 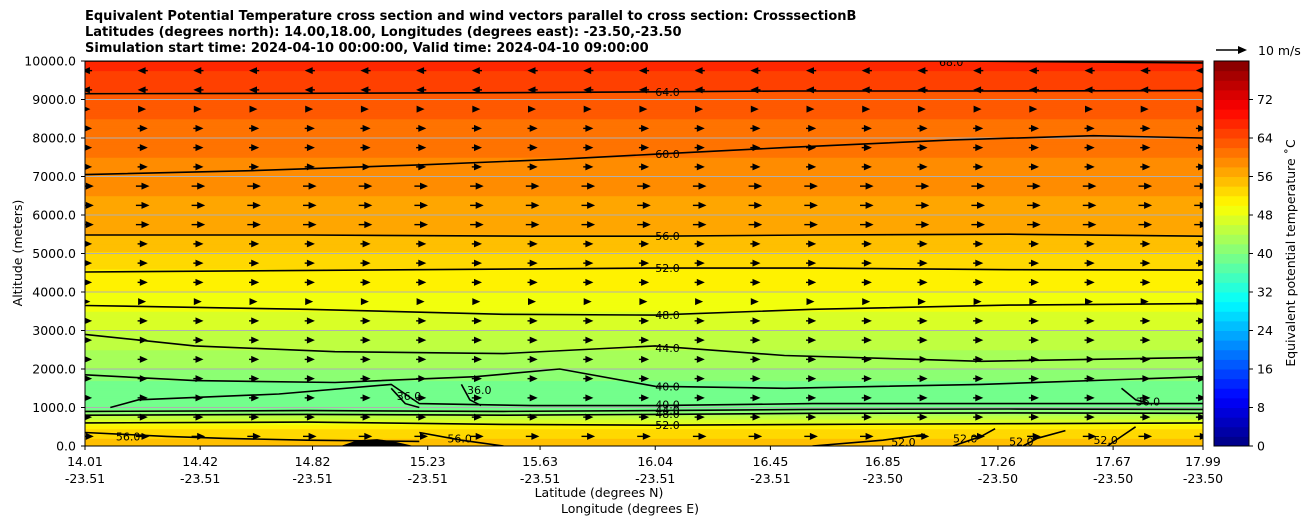 What do you see at coordinates (771, 461) in the screenshot?
I see `x-tick-label-lat: 16.45` at bounding box center [771, 461].